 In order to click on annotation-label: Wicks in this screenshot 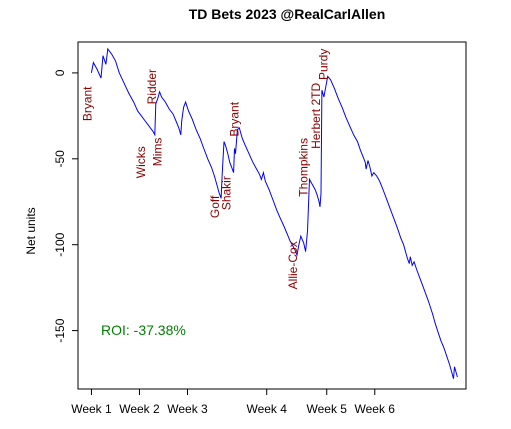, I will do `click(141, 162)`.